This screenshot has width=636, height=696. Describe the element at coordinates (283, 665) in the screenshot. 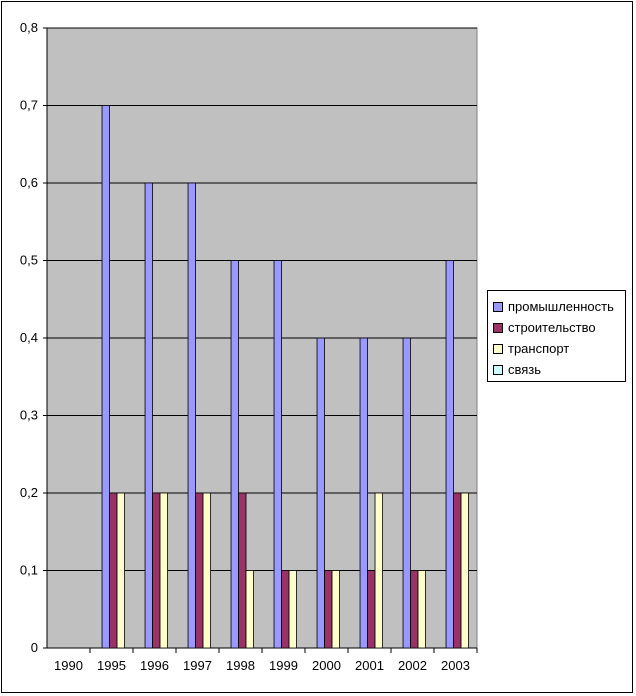

I see `x-tick-label: 1999` at that location.